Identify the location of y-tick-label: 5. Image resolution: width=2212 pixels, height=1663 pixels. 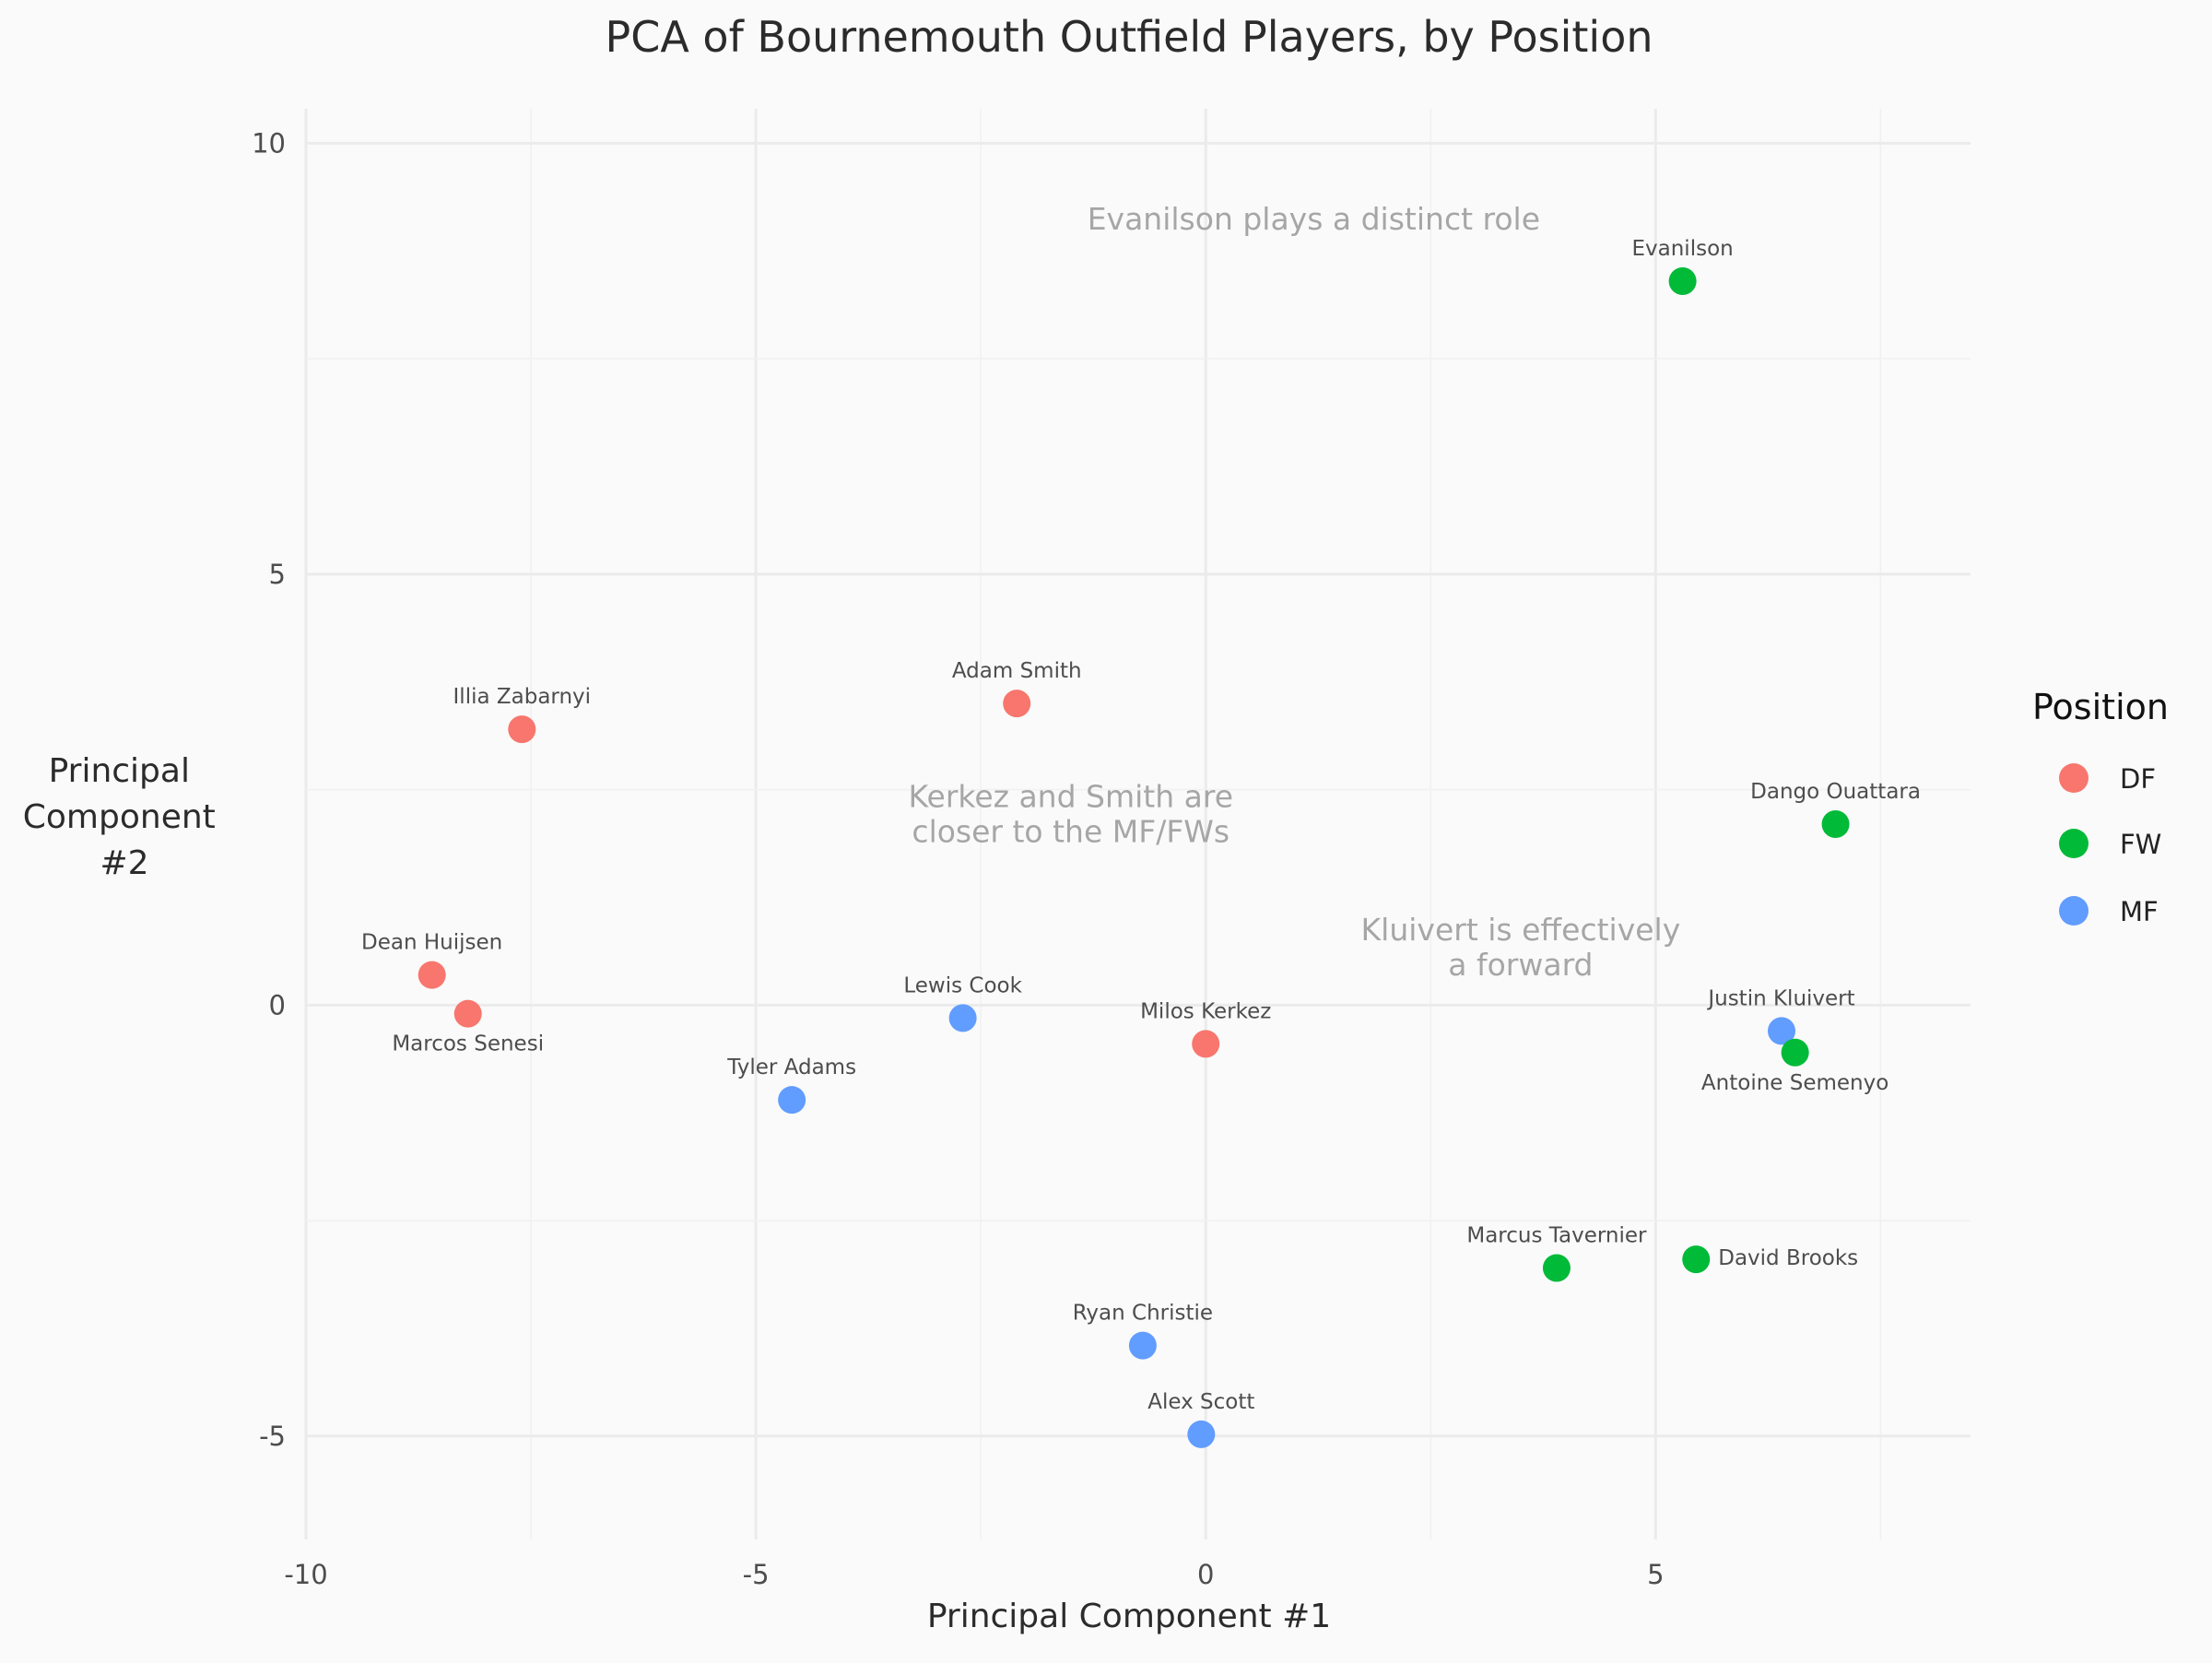
(277, 574).